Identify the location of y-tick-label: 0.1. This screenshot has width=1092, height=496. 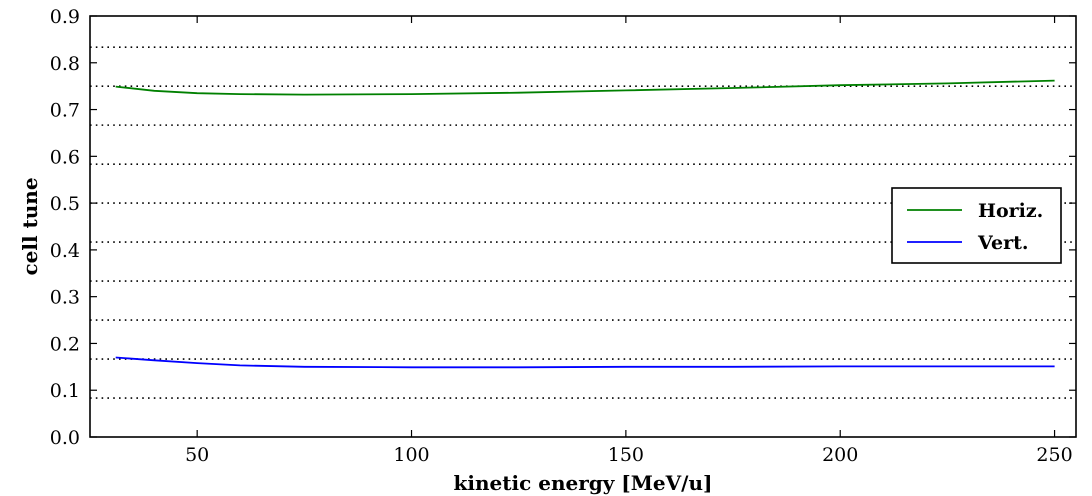
(65, 391).